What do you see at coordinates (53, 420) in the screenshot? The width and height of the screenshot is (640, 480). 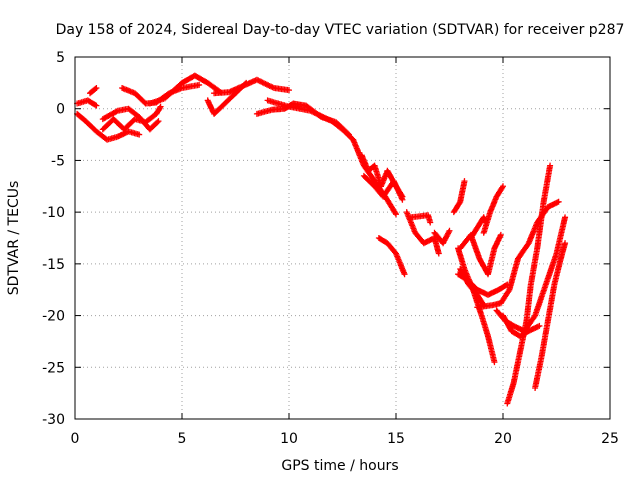 I see `y-tick-label: -30` at bounding box center [53, 420].